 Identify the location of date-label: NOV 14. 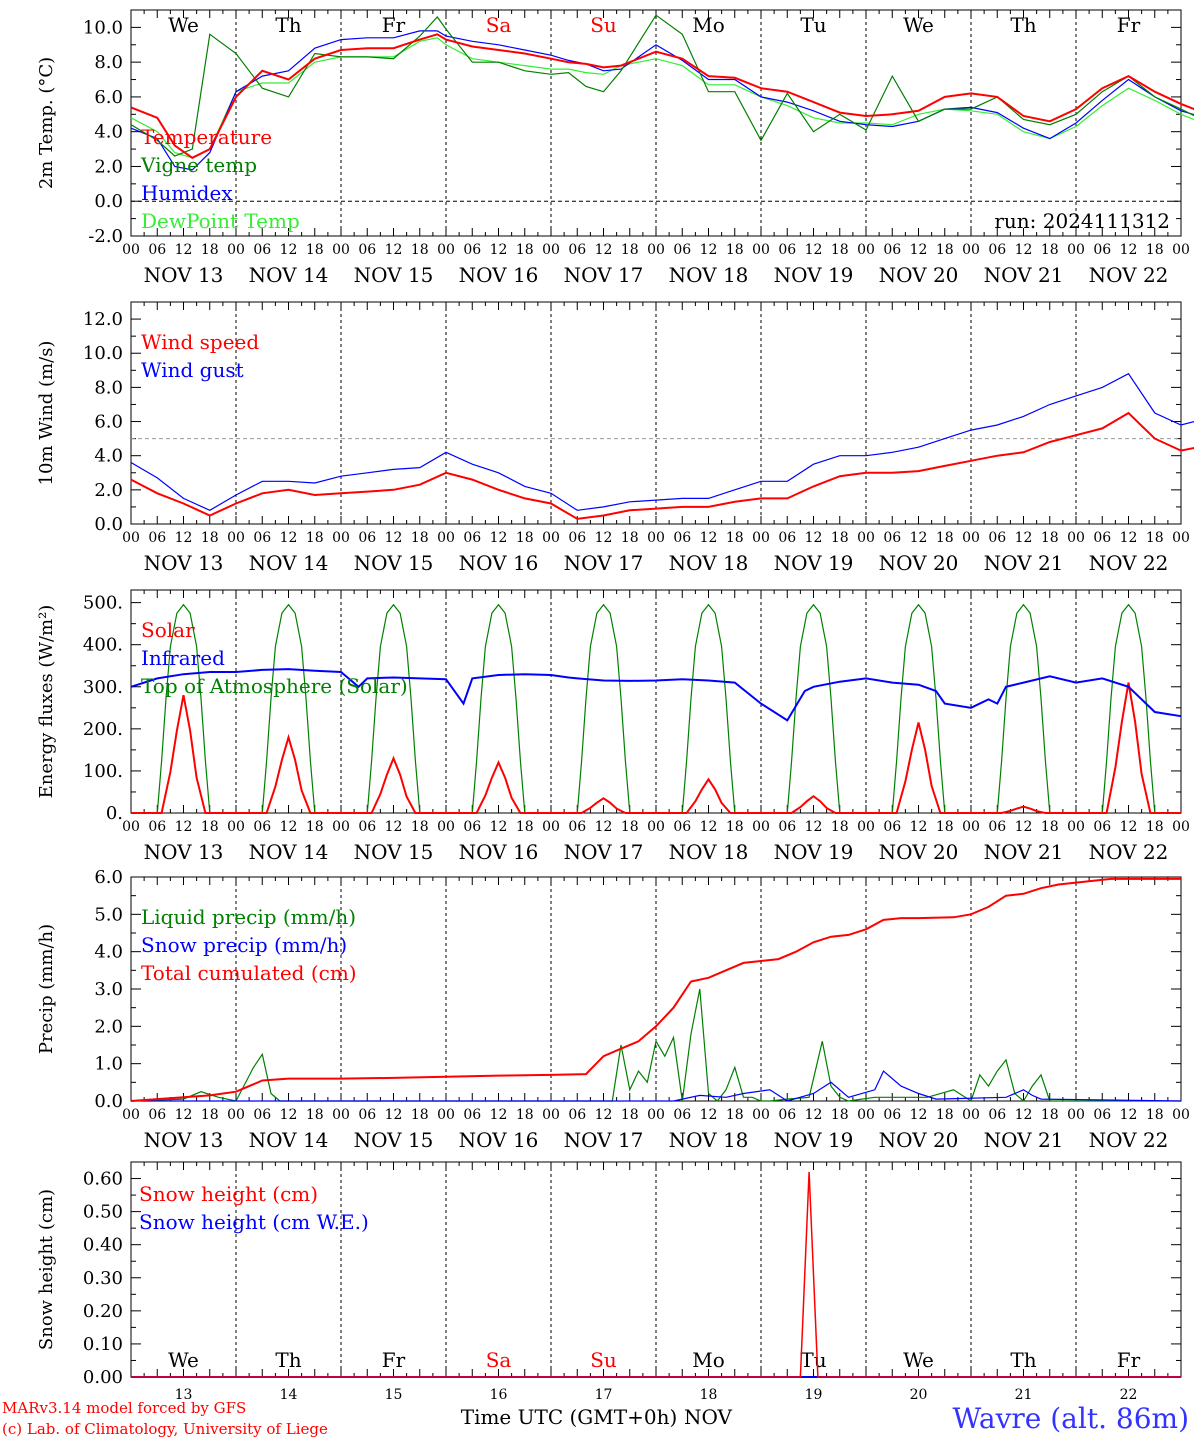
(289, 563).